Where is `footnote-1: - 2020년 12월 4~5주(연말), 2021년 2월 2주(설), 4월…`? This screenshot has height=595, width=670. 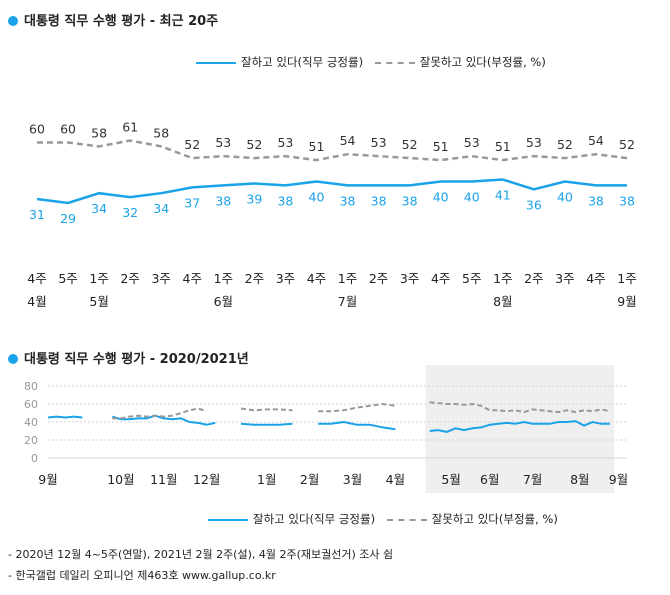 footnote-1: - 2020년 12월 4~5주(연말), 2021년 2월 2주(설), 4월… is located at coordinates (201, 554).